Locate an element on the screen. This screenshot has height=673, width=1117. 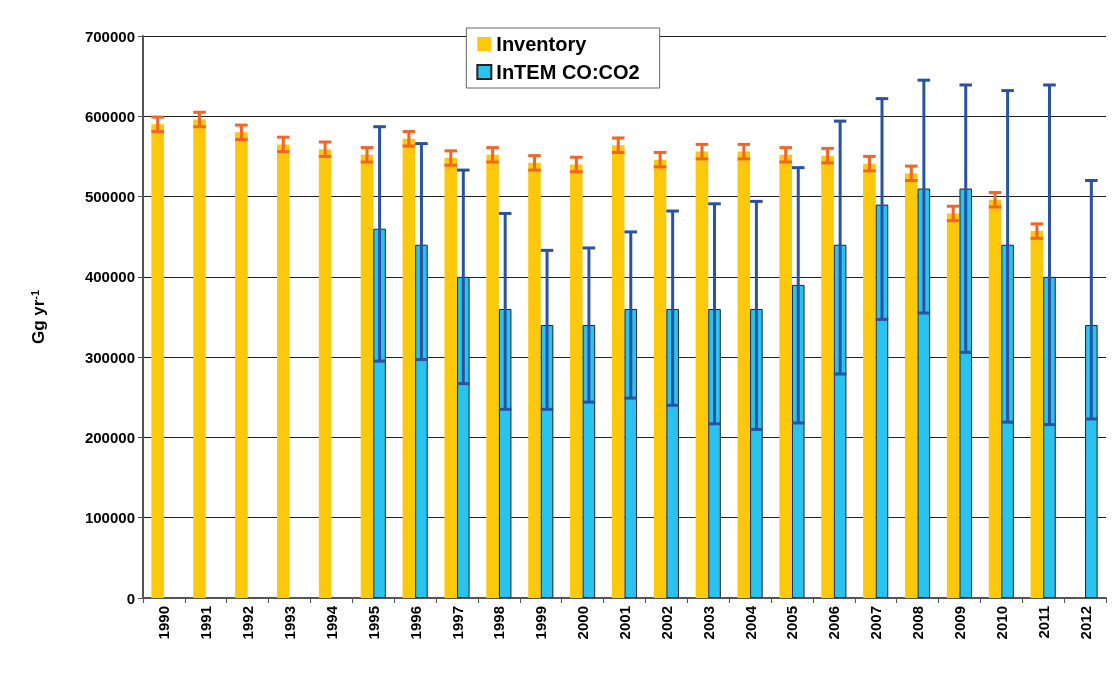
x-tick-label: 2012 is located at coordinates (1085, 623).